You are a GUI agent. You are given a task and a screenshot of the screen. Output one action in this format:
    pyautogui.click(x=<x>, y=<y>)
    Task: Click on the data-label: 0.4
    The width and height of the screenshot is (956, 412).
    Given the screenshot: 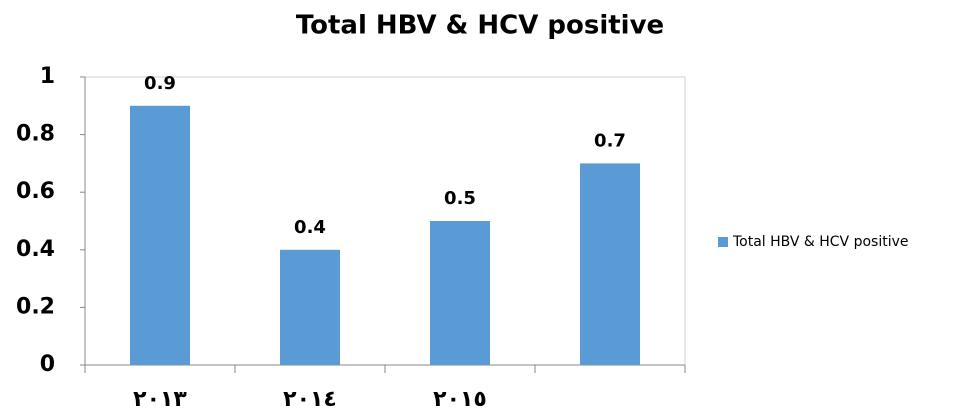 What is the action you would take?
    pyautogui.click(x=310, y=227)
    